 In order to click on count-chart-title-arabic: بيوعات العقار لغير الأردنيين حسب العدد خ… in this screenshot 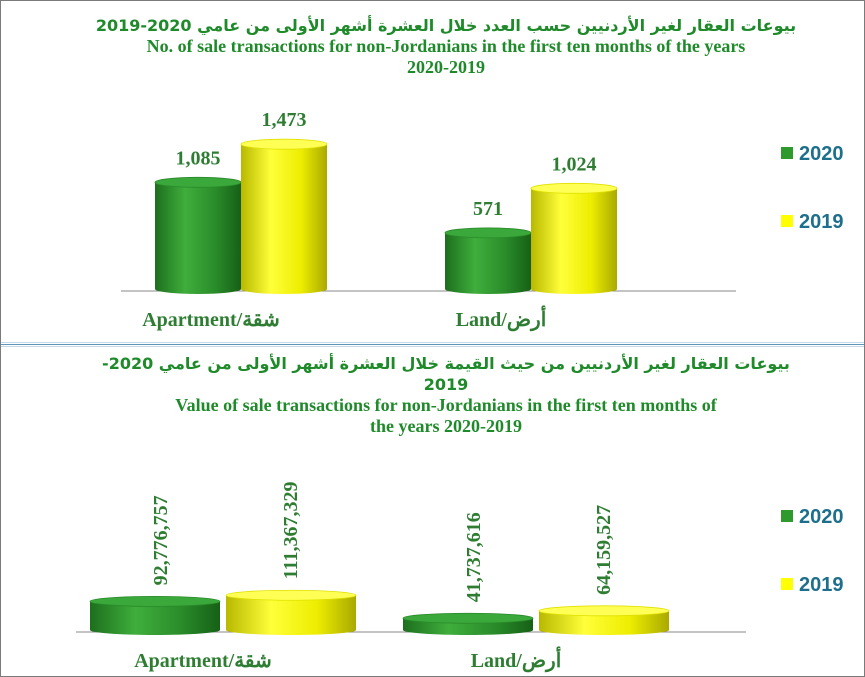, I will do `click(446, 25)`.